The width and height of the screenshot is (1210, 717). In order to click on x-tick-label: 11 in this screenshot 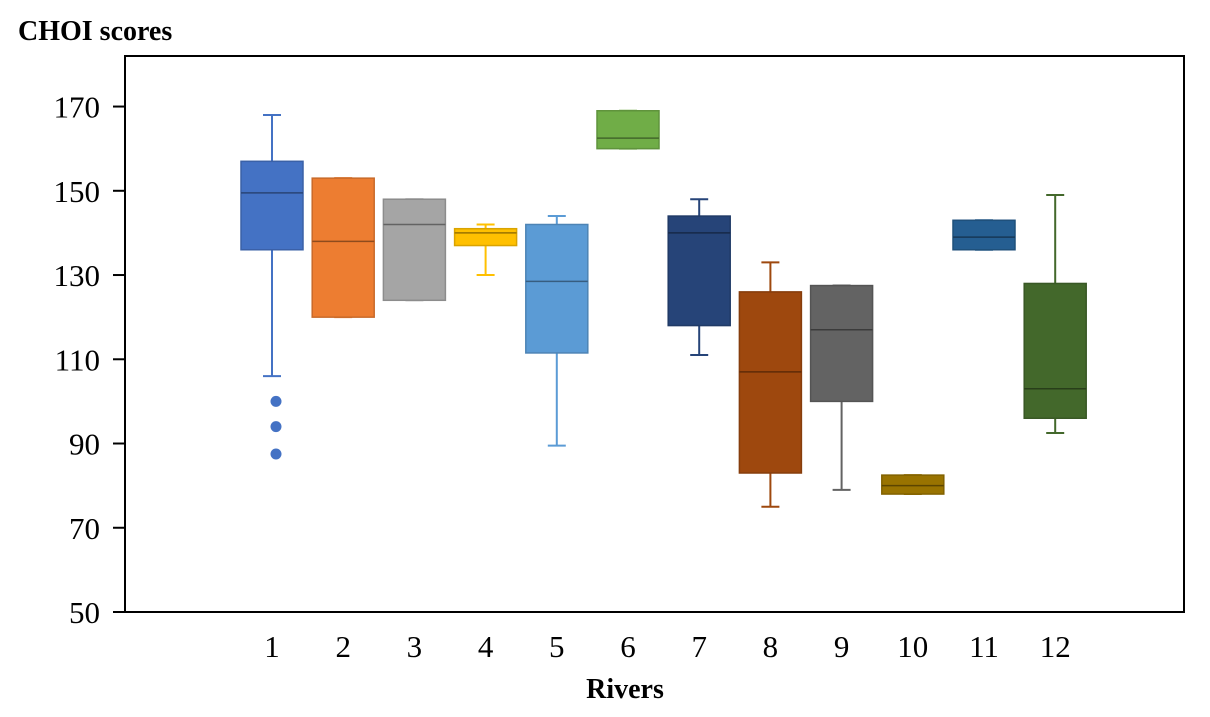, I will do `click(984, 646)`.